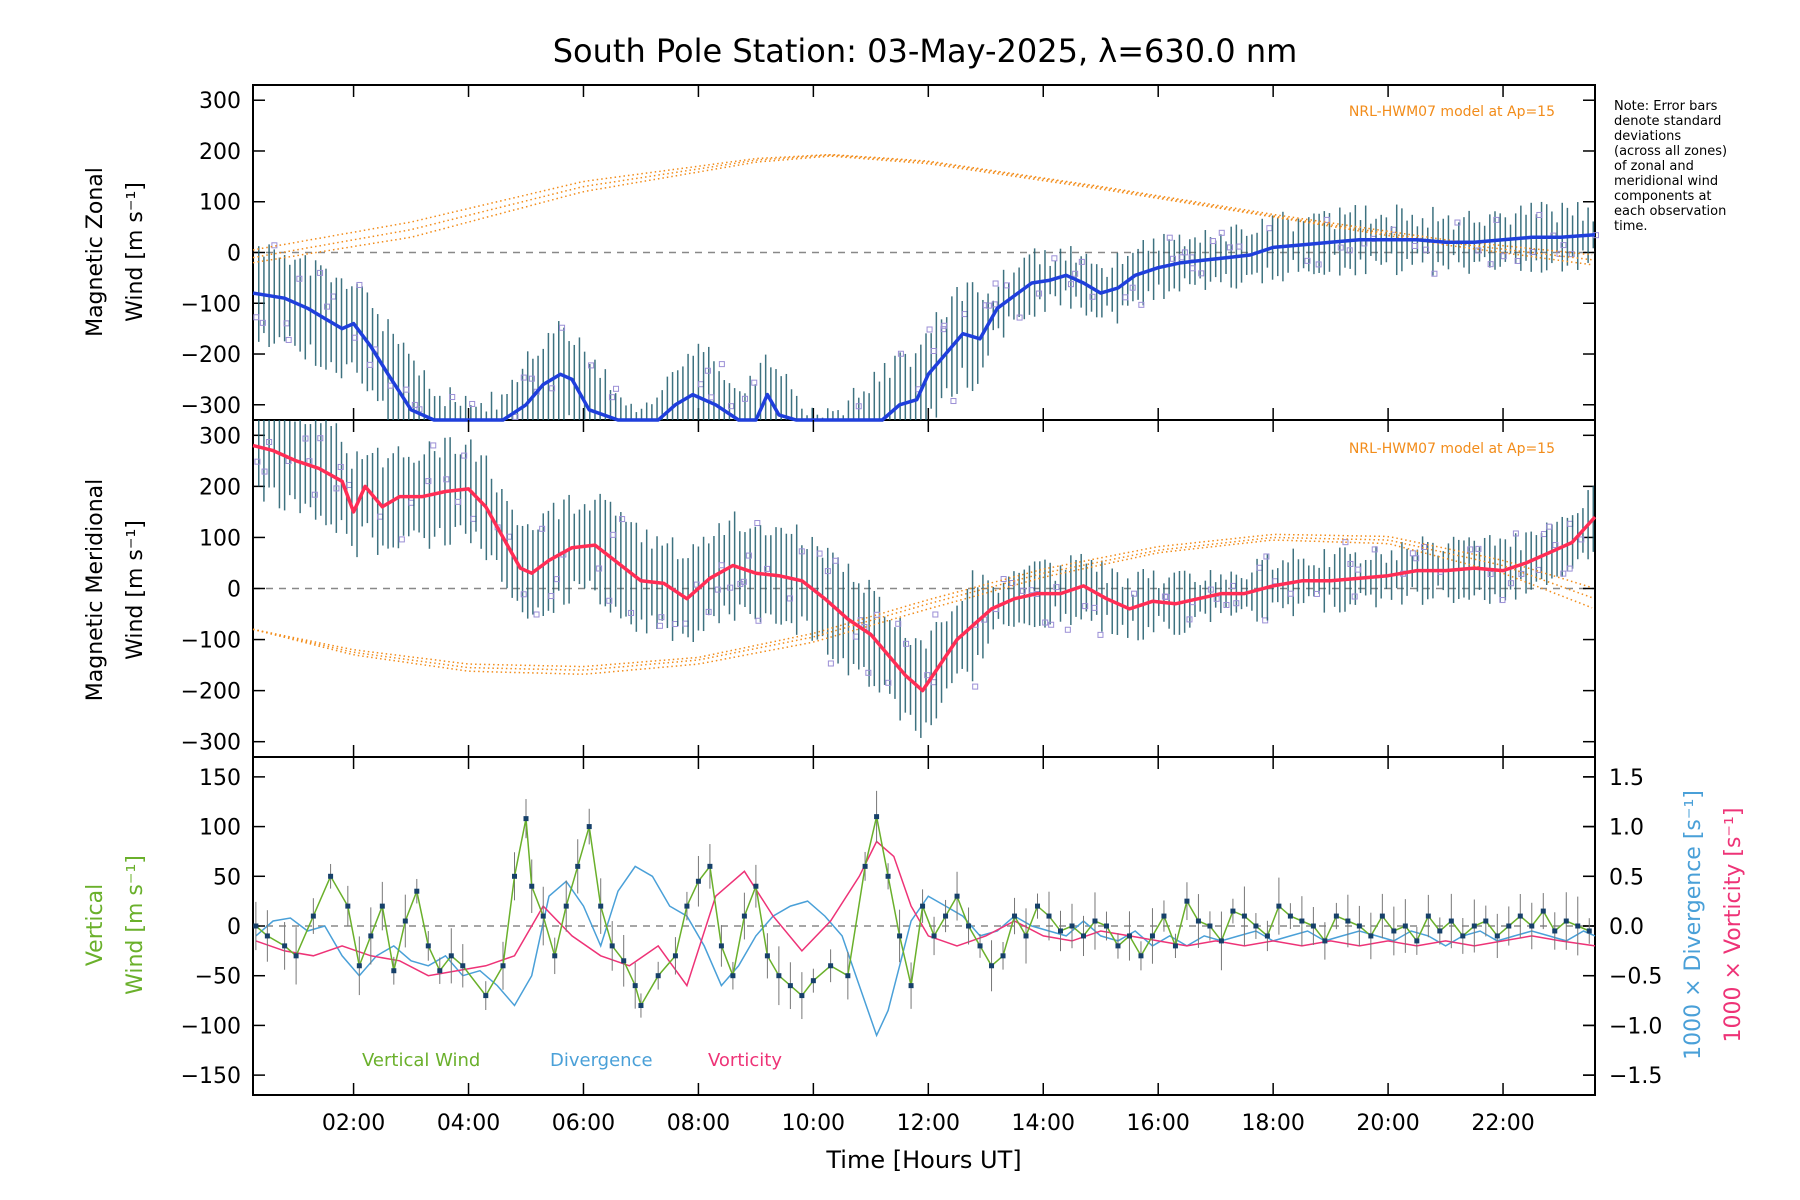 This screenshot has height=1200, width=1800. I want to click on divergence-line, so click(925, 951).